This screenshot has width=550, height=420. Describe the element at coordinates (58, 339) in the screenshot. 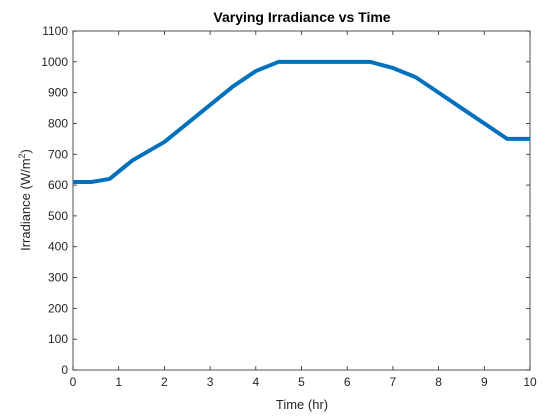

I see `y-tick-label: 100` at that location.